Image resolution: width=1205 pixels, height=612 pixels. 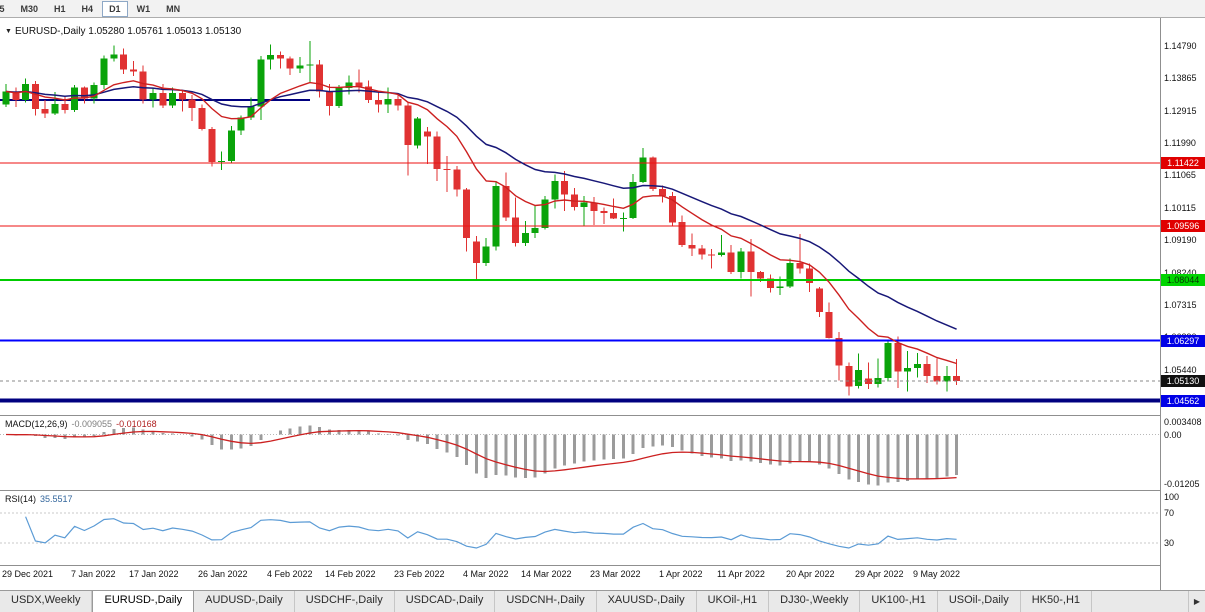 I want to click on date-axis-label: 29 Apr 2022, so click(x=879, y=574).